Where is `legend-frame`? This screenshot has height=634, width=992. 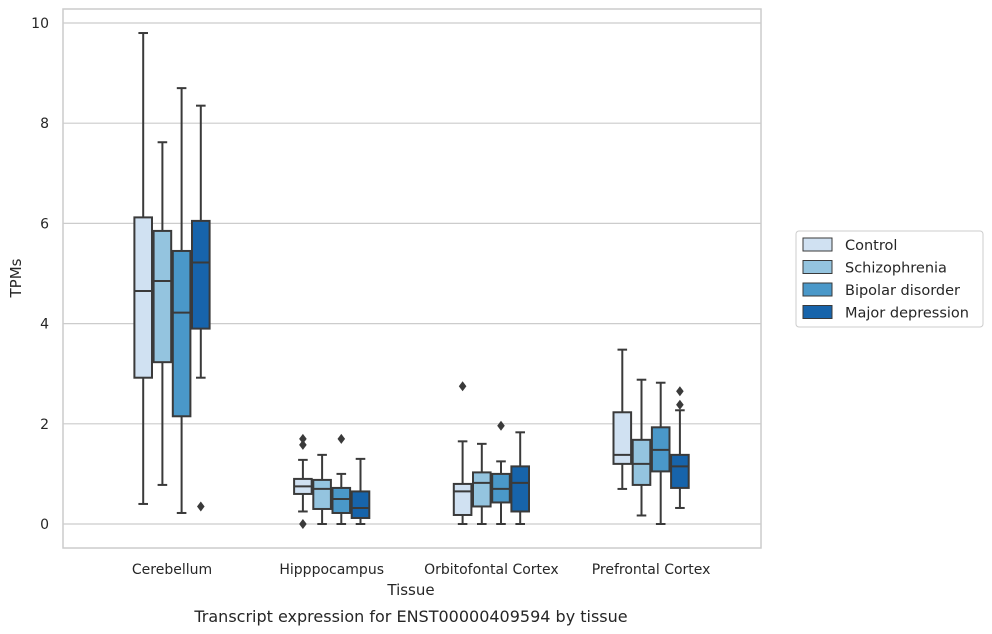 legend-frame is located at coordinates (889, 279).